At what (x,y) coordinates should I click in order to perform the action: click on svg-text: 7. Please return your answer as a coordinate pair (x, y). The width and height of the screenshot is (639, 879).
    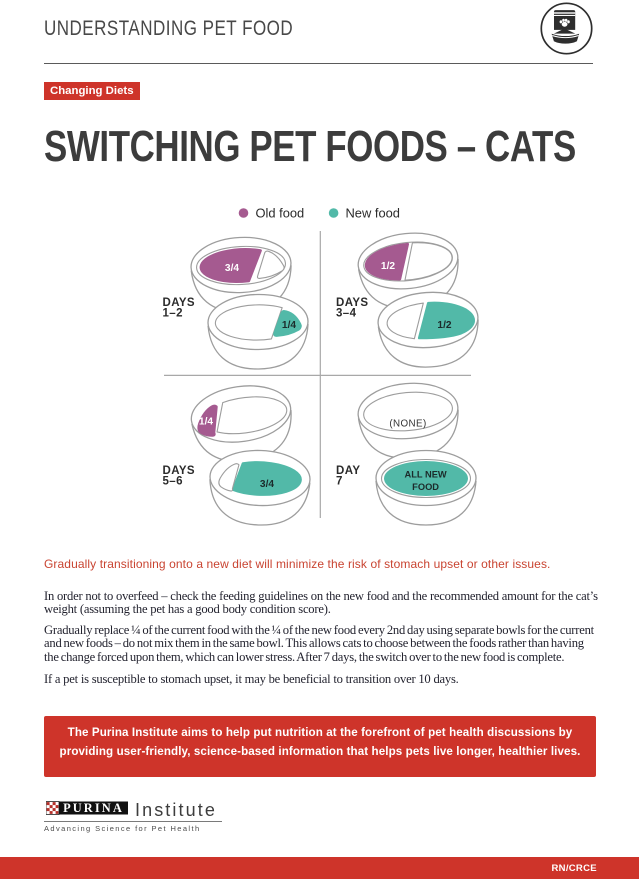
    Looking at the image, I should click on (339, 482).